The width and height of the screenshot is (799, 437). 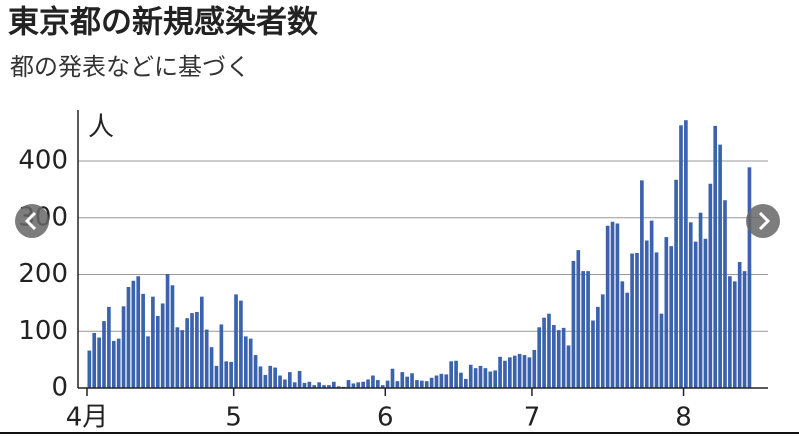 I want to click on prev-button, so click(x=32, y=221).